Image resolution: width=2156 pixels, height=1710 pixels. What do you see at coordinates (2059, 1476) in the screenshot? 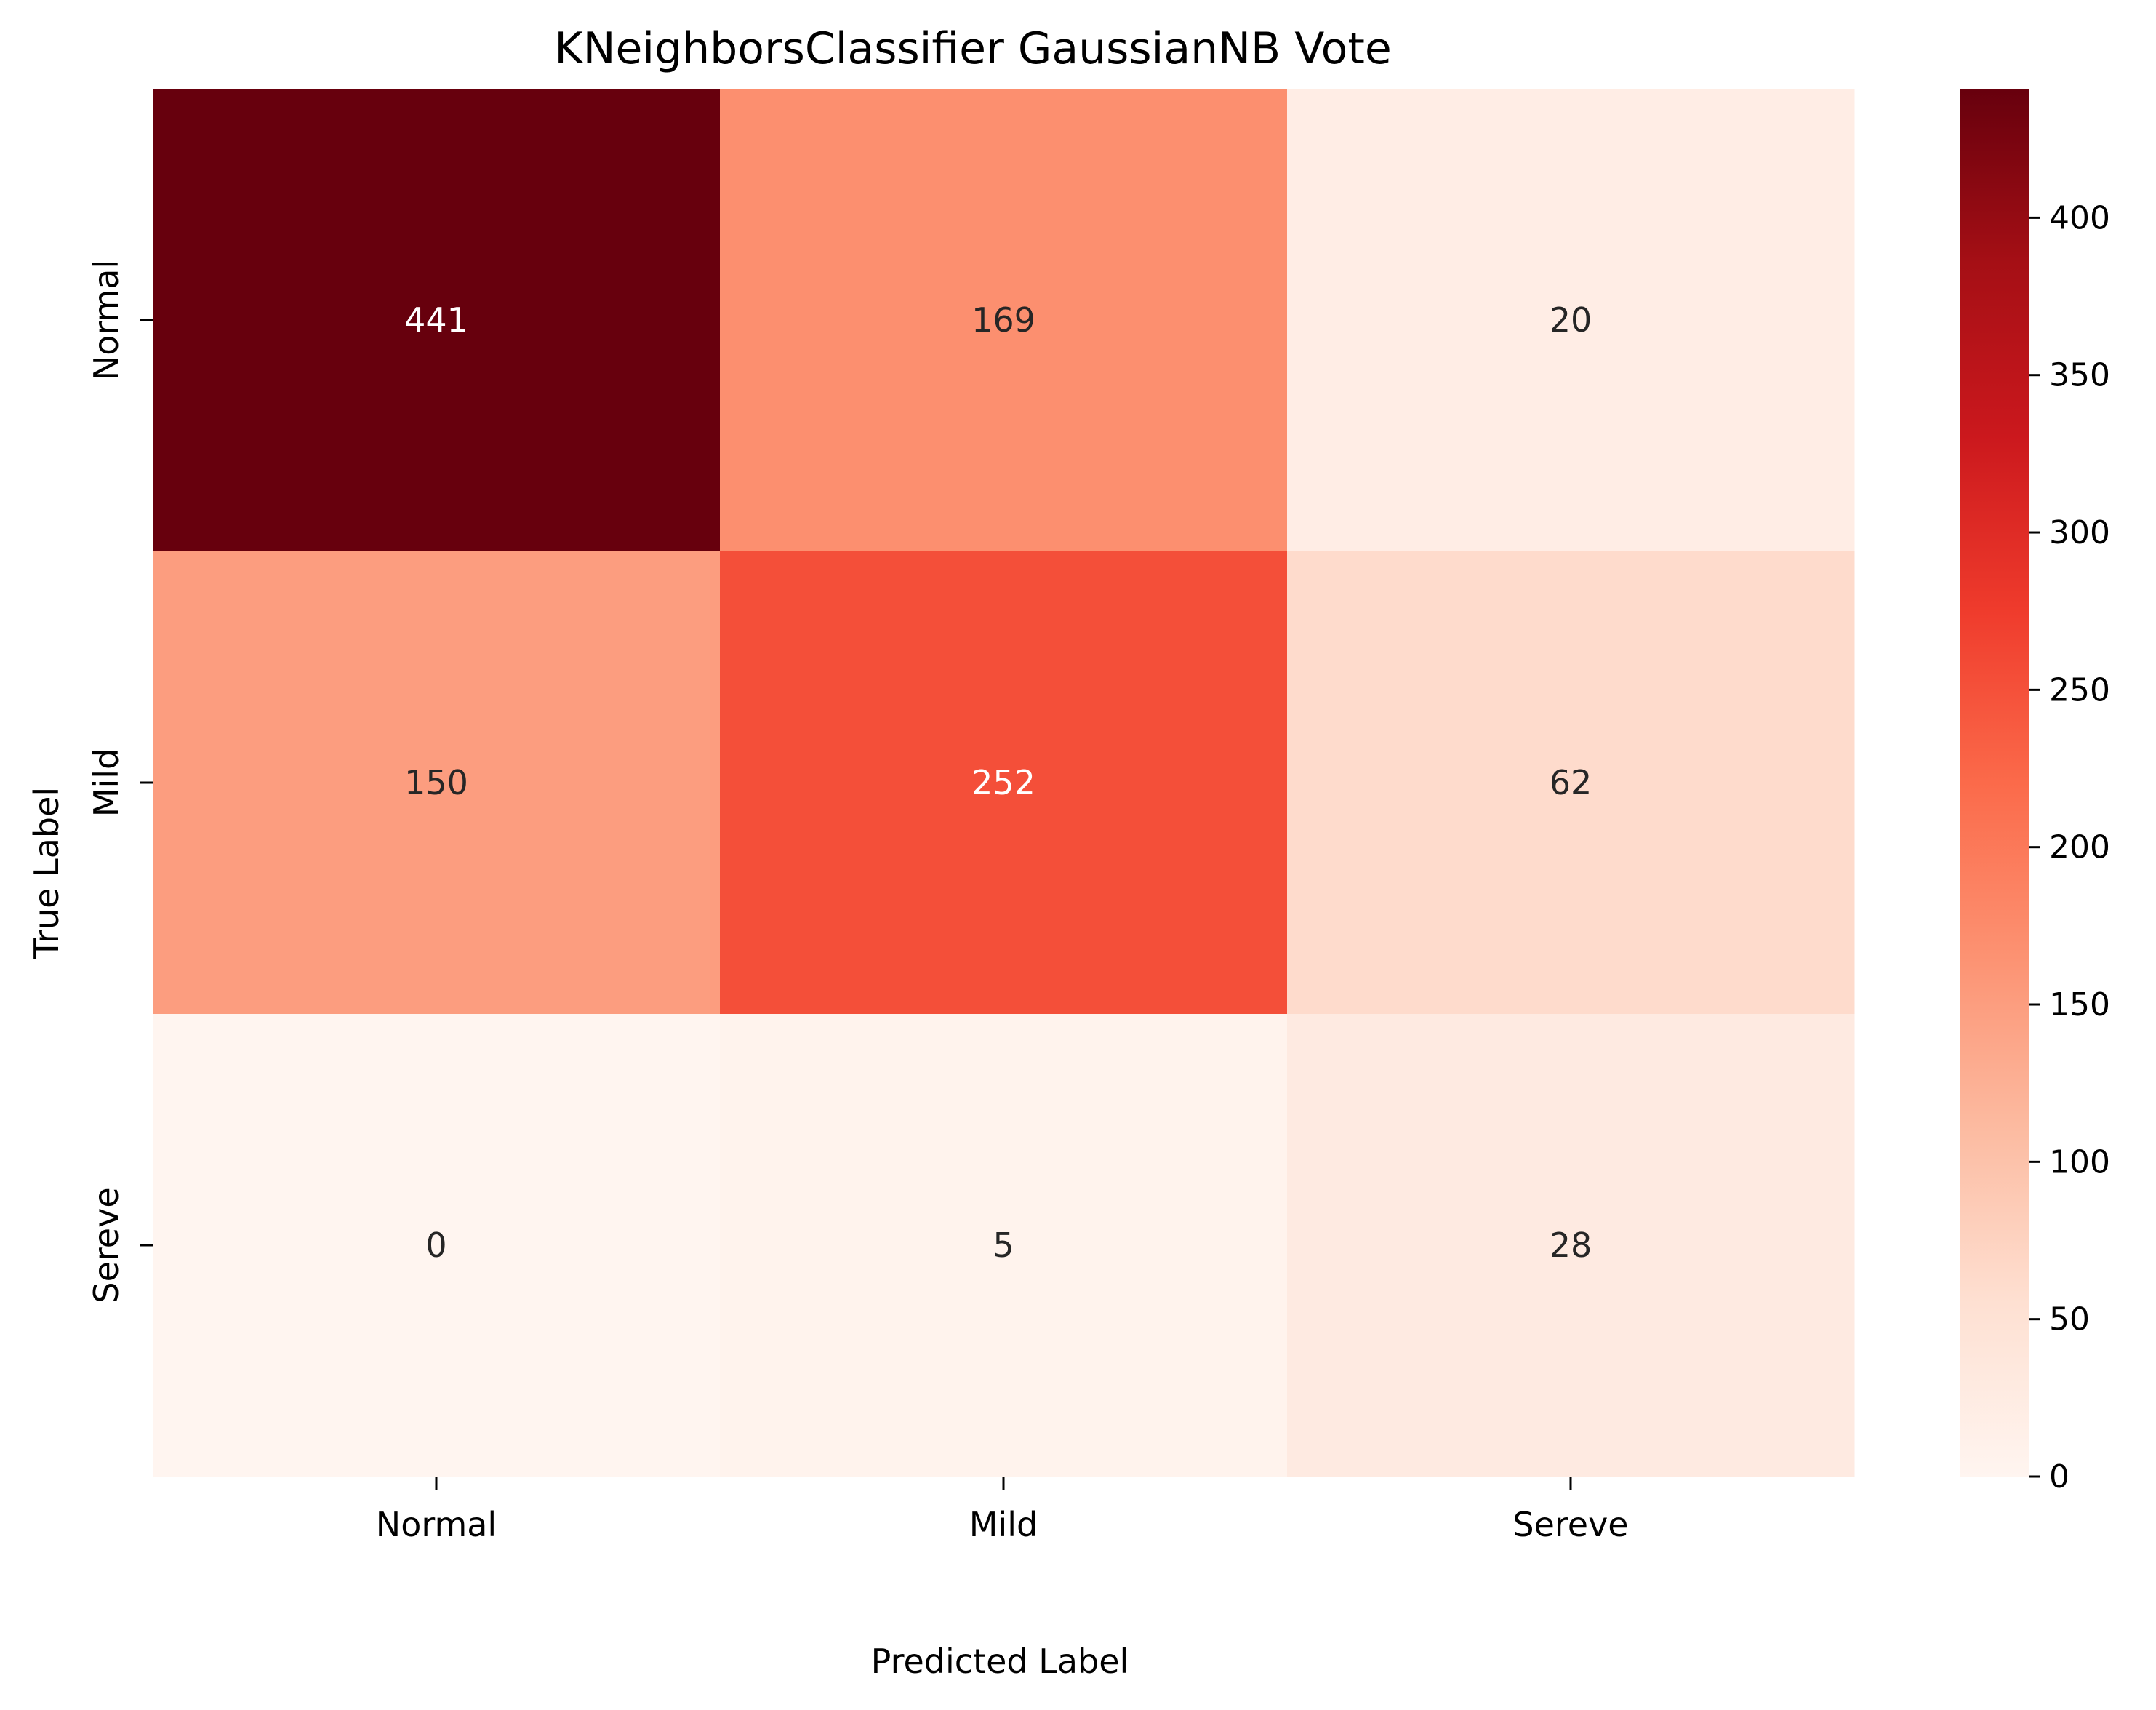
I see `colorbar-tick-label-0: 0` at bounding box center [2059, 1476].